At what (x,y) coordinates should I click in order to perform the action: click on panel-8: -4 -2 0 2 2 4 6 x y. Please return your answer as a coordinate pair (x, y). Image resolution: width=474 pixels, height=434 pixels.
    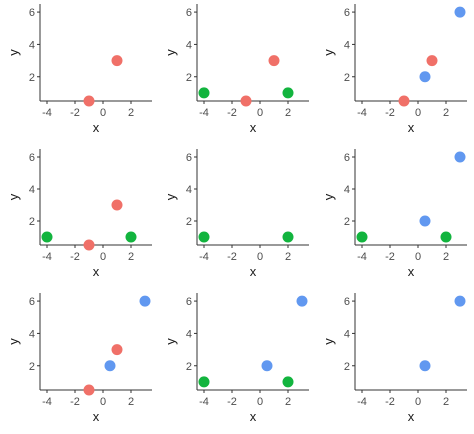
    Looking at the image, I should click on (236, 358).